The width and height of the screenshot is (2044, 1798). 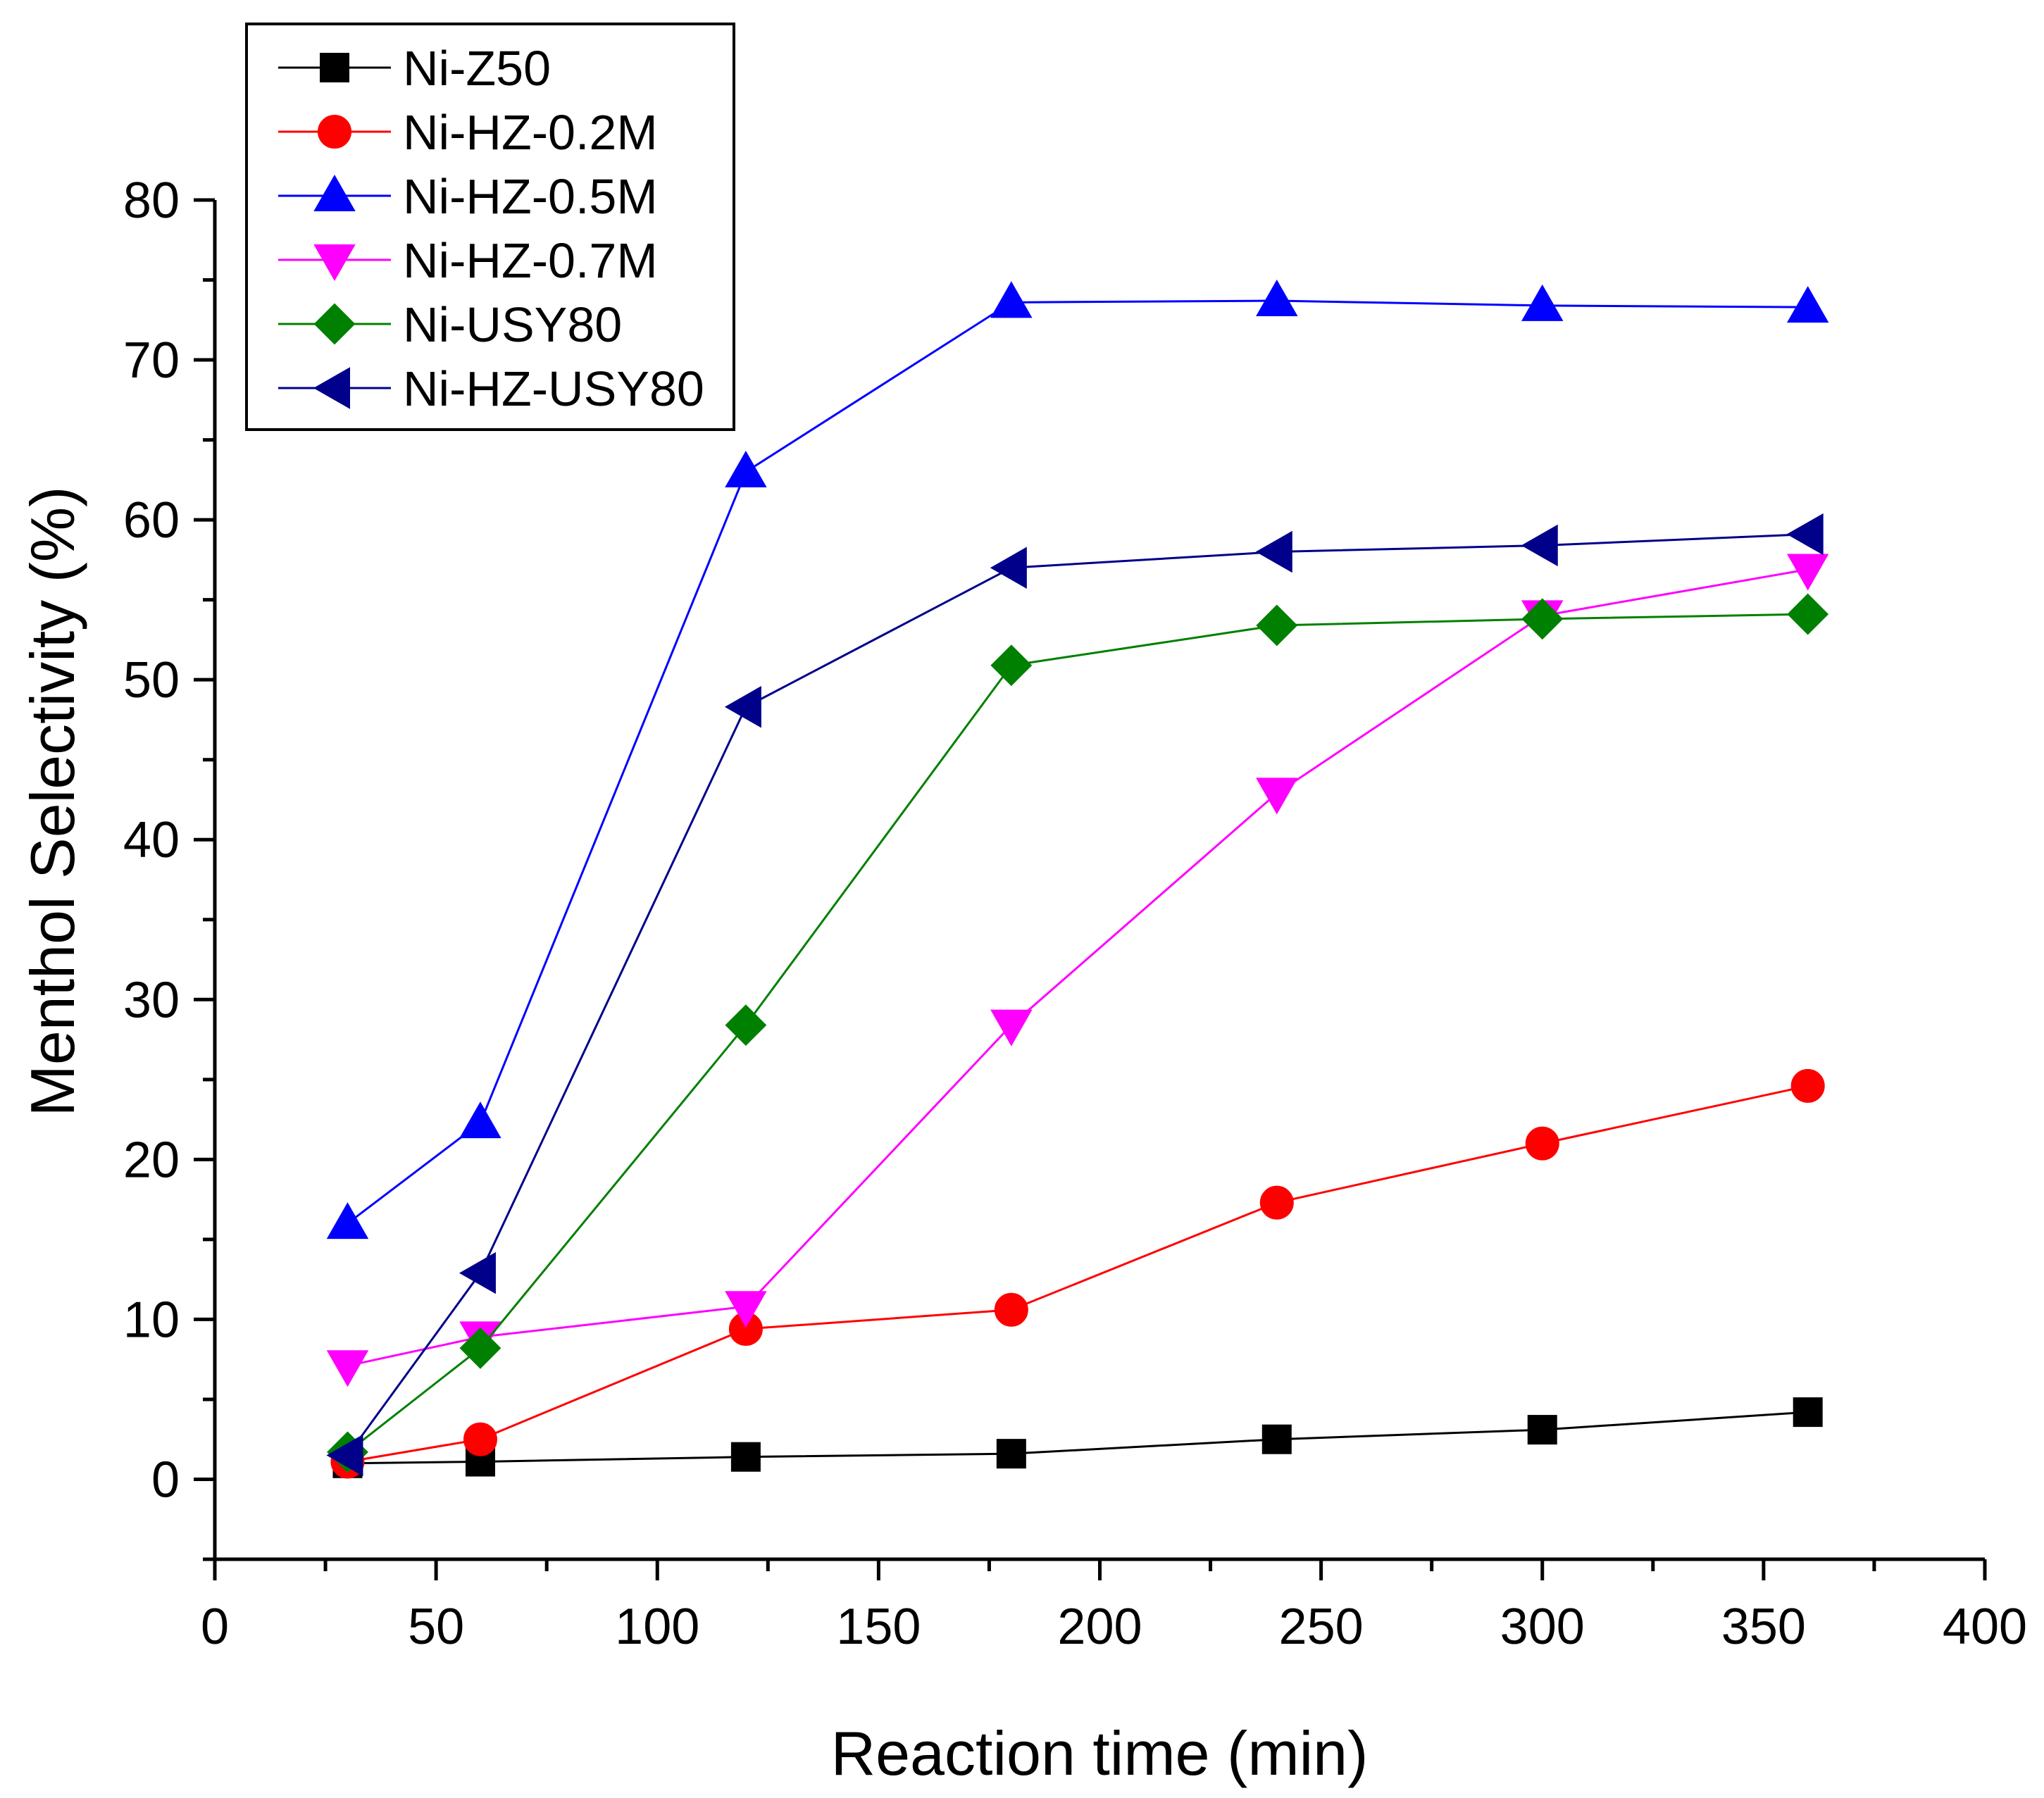 I want to click on x-tick-label: 400, so click(x=1985, y=1627).